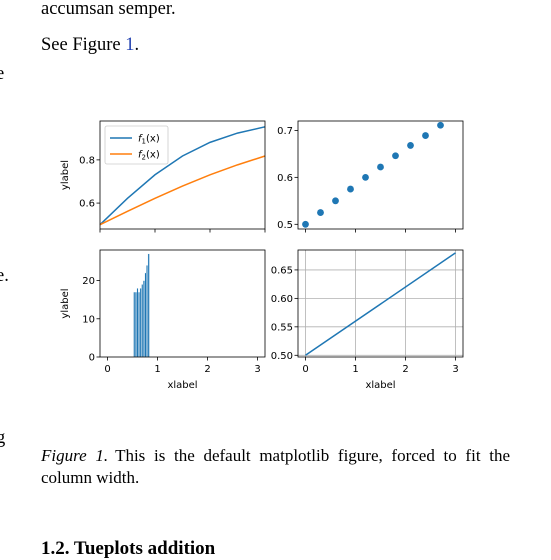  Describe the element at coordinates (4, 276) in the screenshot. I see `margin-fragment: e.` at that location.